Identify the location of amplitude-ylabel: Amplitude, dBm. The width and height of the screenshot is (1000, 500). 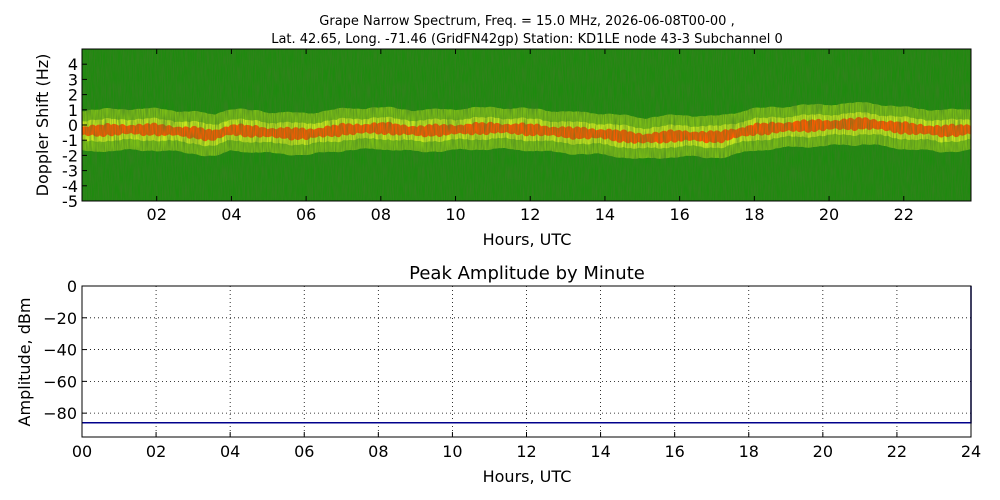
(24, 362).